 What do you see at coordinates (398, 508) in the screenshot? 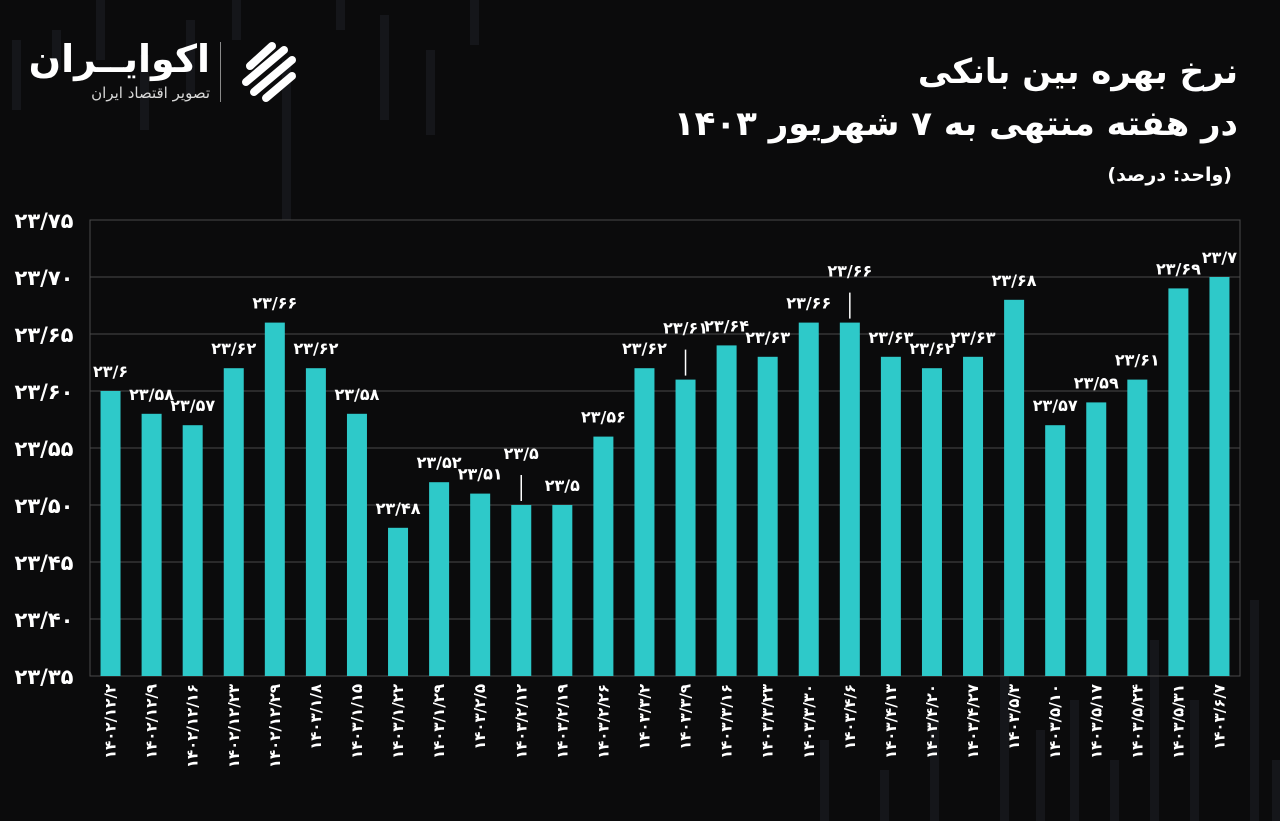
I see `data-label: ۲۳/۴۸` at bounding box center [398, 508].